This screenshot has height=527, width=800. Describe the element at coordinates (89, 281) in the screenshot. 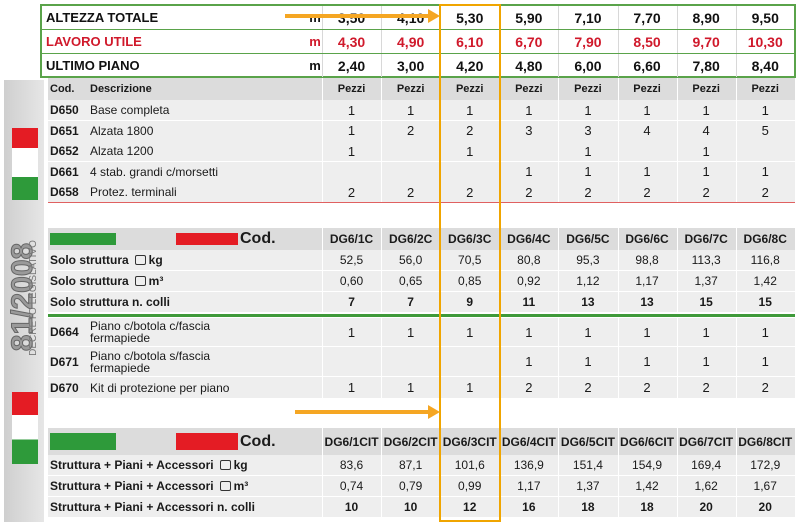

I see `label-text: Solo struttura` at that location.